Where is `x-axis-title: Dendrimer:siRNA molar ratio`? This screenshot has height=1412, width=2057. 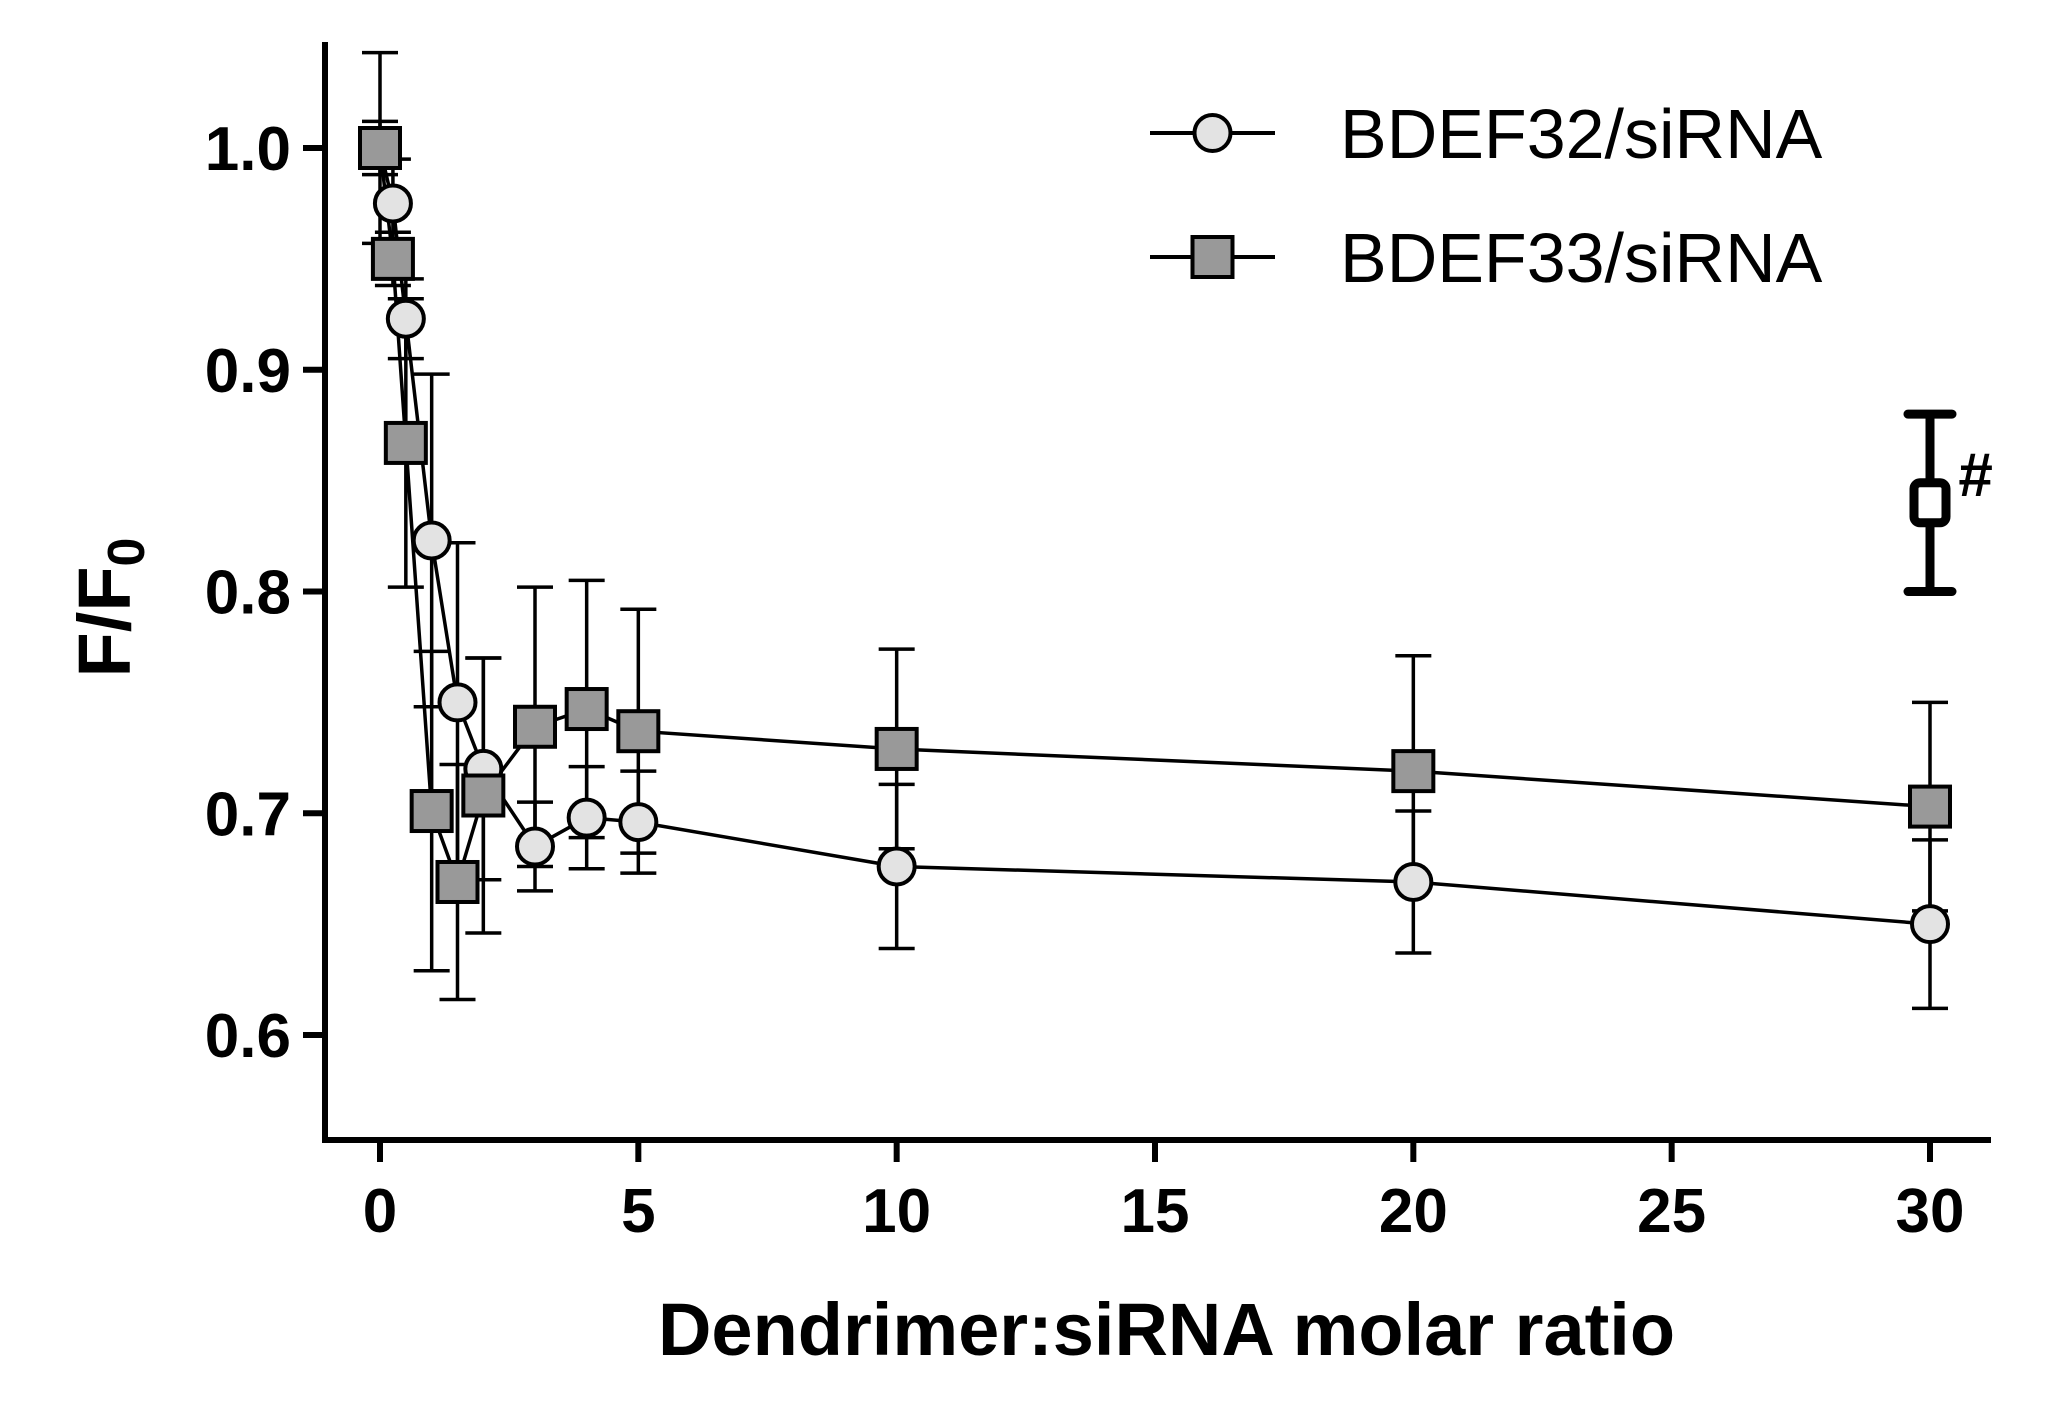 x-axis-title: Dendrimer:siRNA molar ratio is located at coordinates (1166, 1329).